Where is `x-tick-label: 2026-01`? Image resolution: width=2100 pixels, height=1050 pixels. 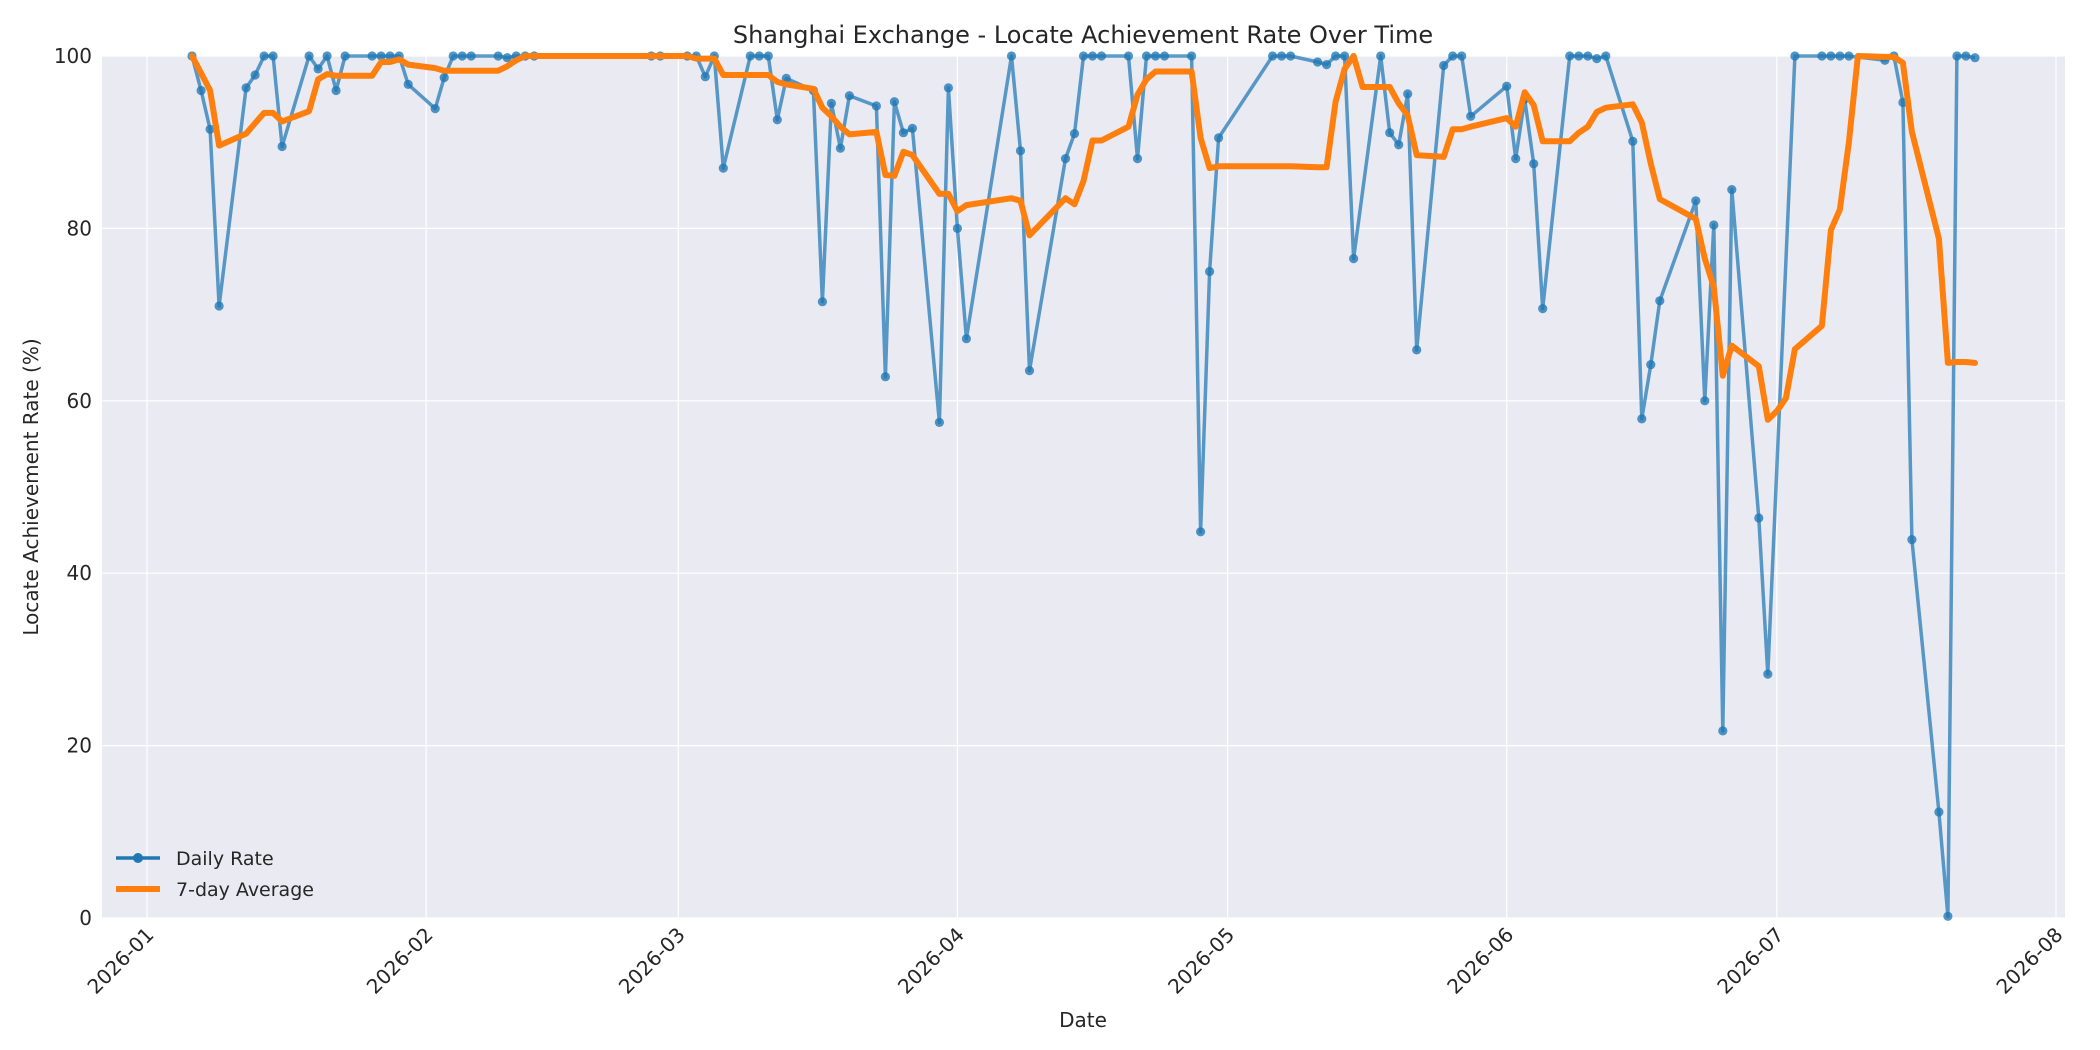
x-tick-label: 2026-01 is located at coordinates (120, 961).